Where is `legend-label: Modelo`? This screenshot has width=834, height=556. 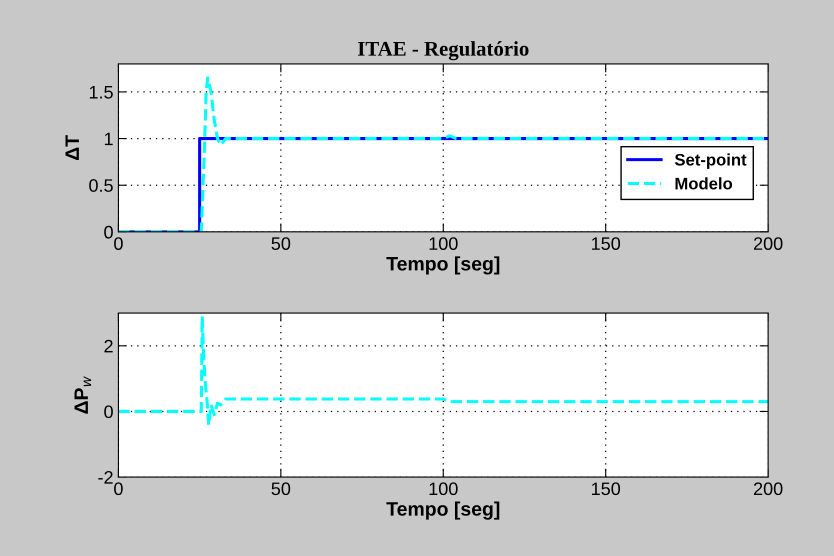
legend-label: Modelo is located at coordinates (704, 183).